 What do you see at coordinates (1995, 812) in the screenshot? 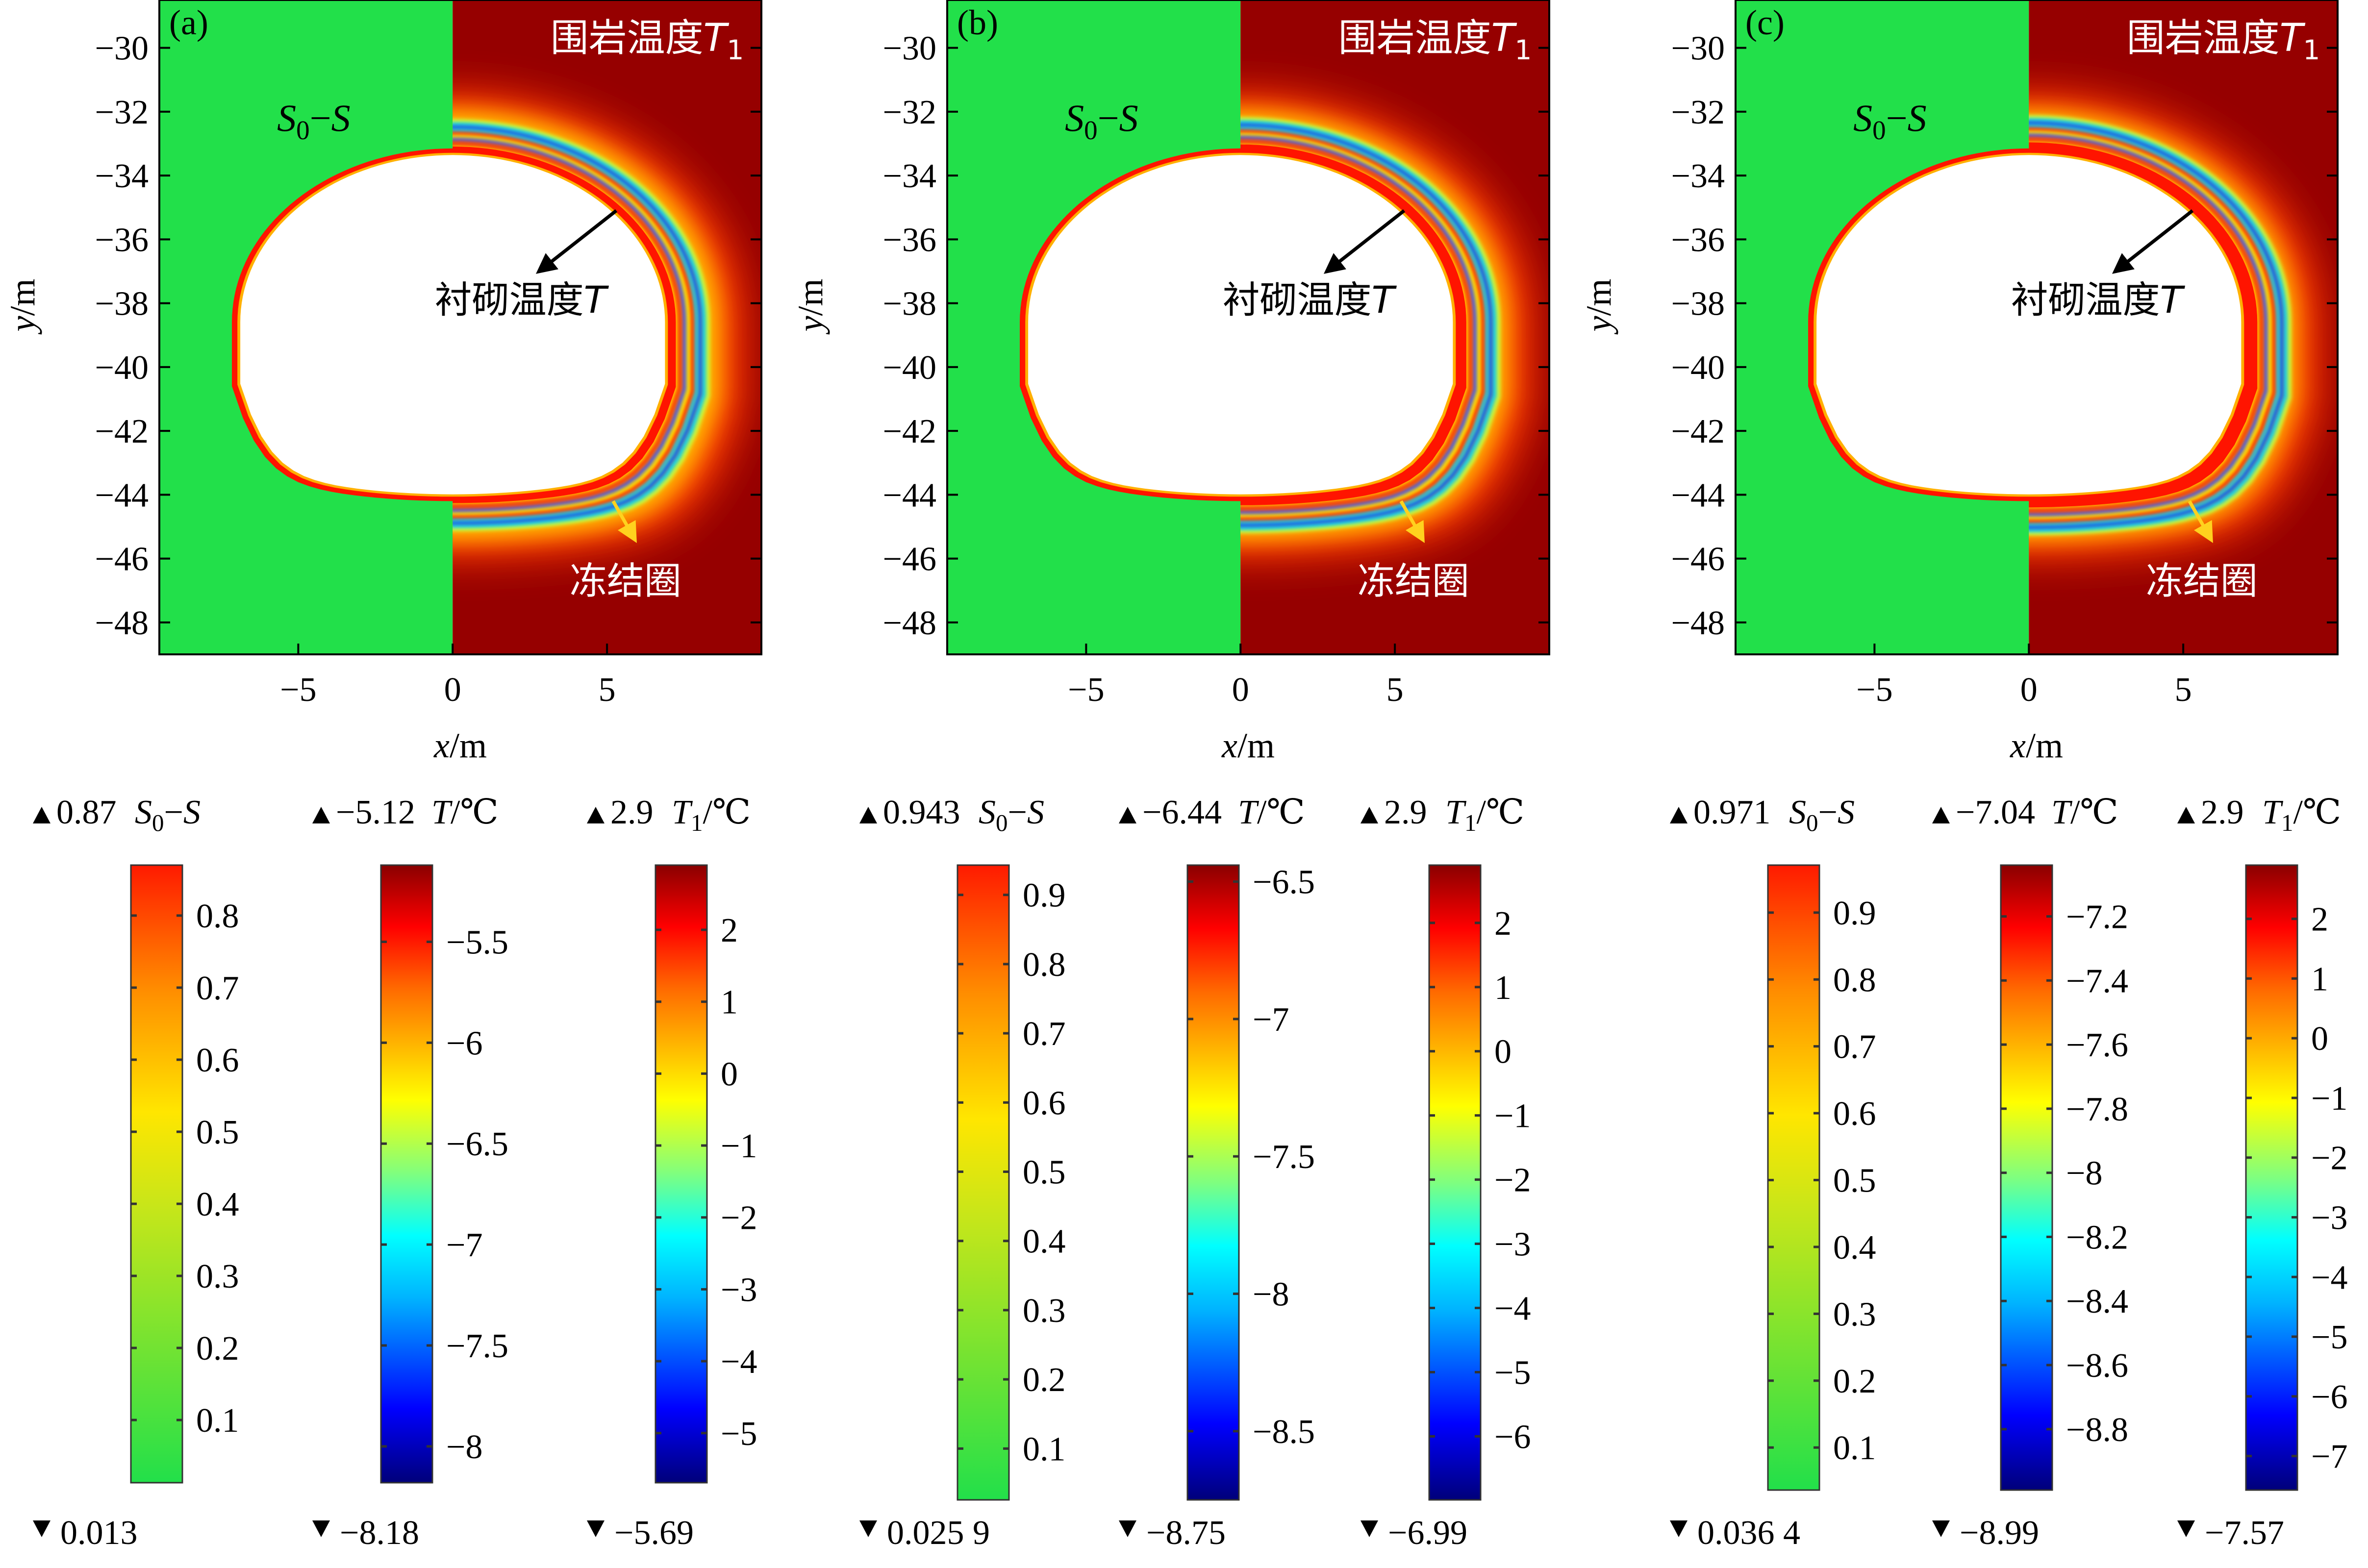
I see `colorbar-max-value: −7.04` at bounding box center [1995, 812].